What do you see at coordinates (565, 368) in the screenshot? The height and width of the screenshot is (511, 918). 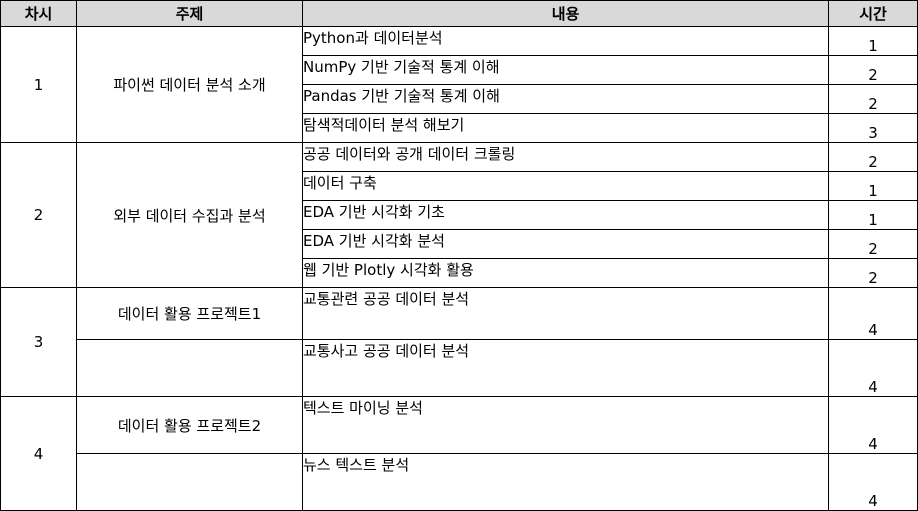 I see `content-cell: 교통사고 공공 데이터 분석` at bounding box center [565, 368].